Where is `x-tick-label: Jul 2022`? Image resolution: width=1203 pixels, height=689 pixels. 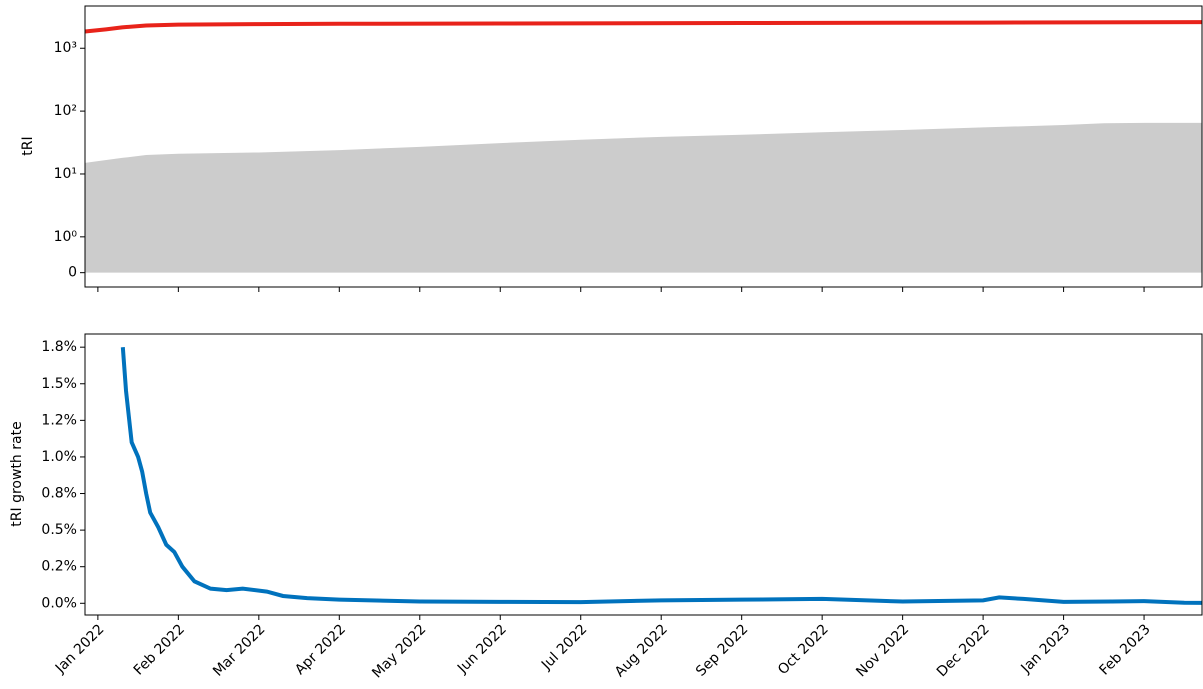 x-tick-label: Jul 2022 is located at coordinates (564, 647).